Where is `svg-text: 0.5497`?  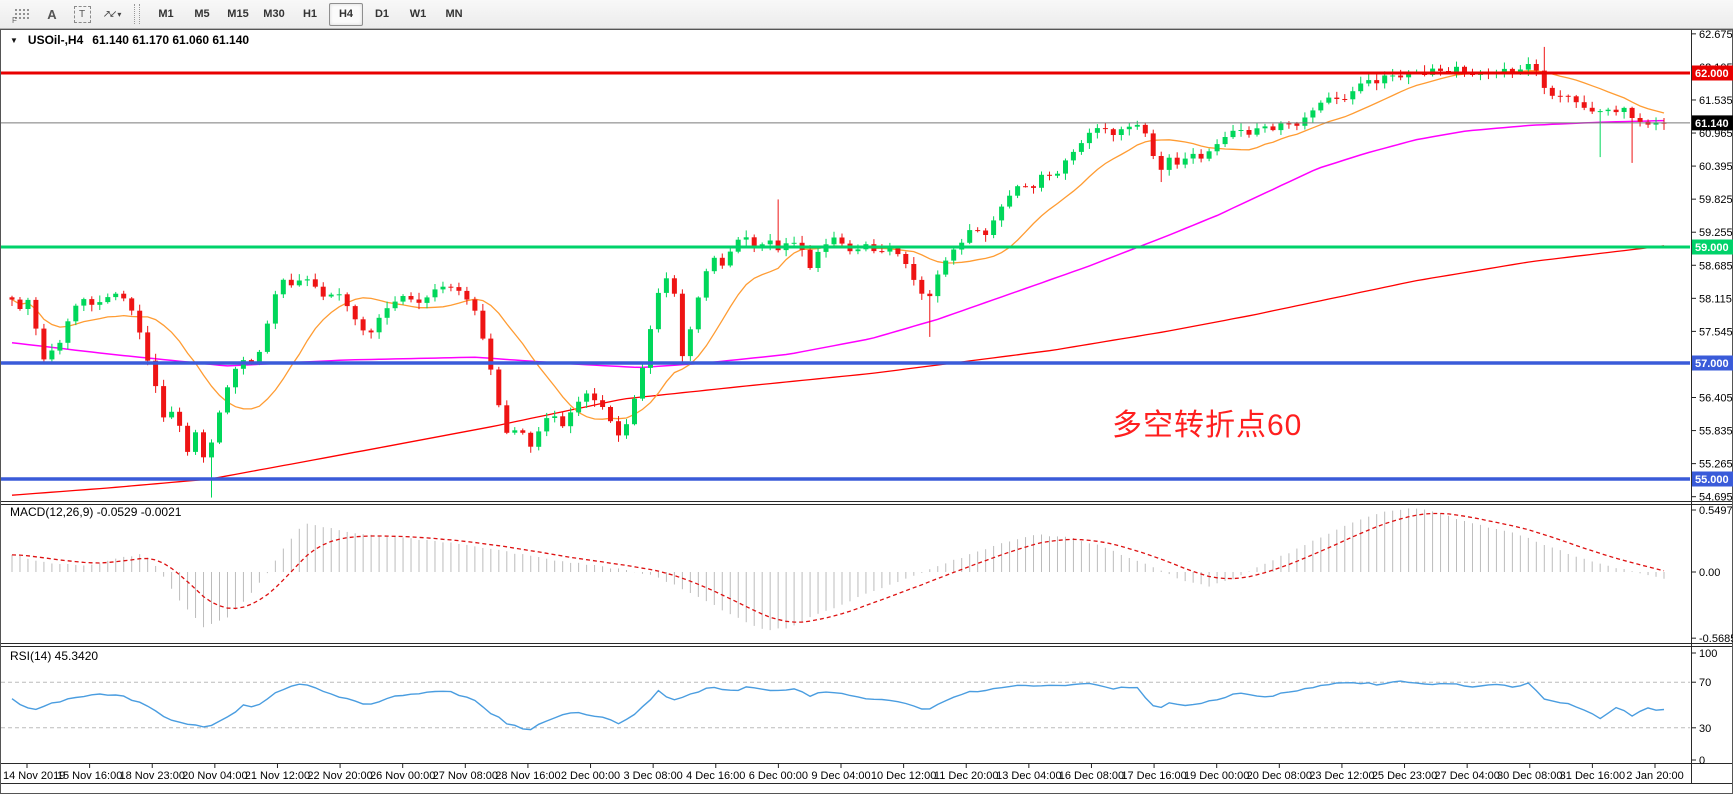
svg-text: 0.5497 is located at coordinates (1716, 511).